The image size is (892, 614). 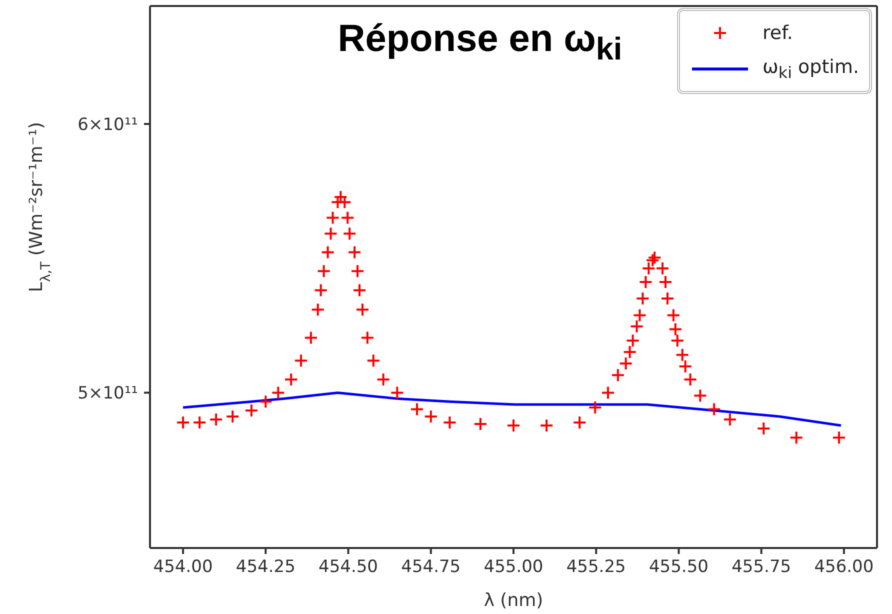 What do you see at coordinates (810, 69) in the screenshot?
I see `legend-label: ω$_{ki}$ optim.` at bounding box center [810, 69].